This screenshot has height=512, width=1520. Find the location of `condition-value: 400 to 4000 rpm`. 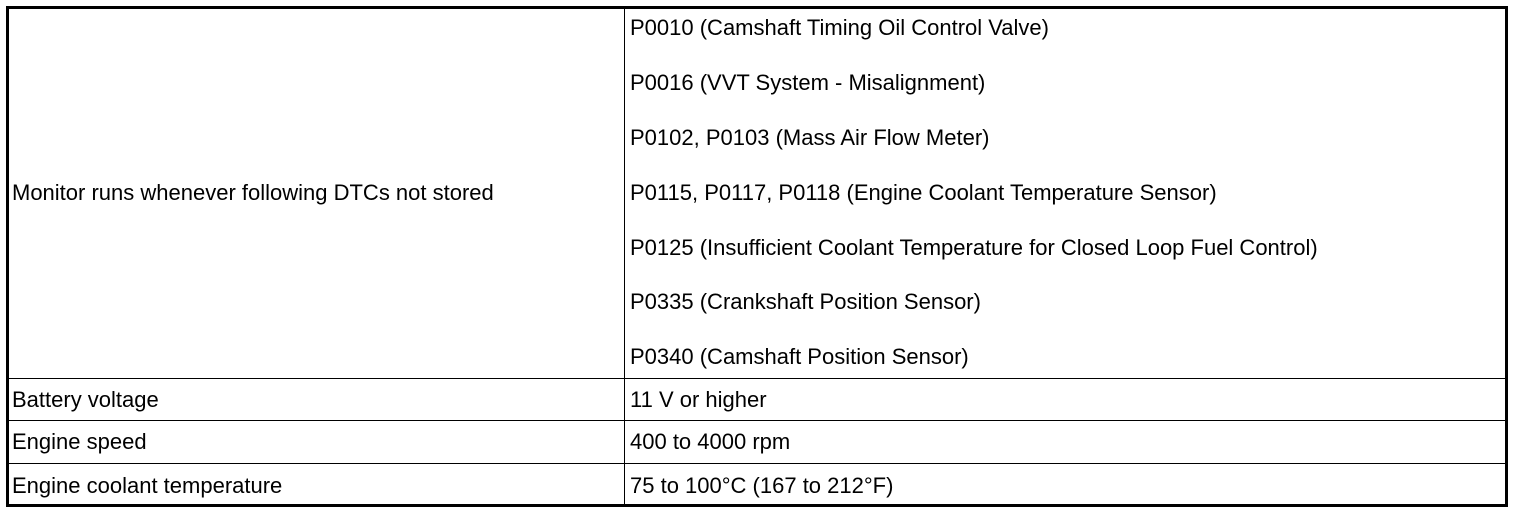

condition-value: 400 to 4000 rpm is located at coordinates (710, 441).